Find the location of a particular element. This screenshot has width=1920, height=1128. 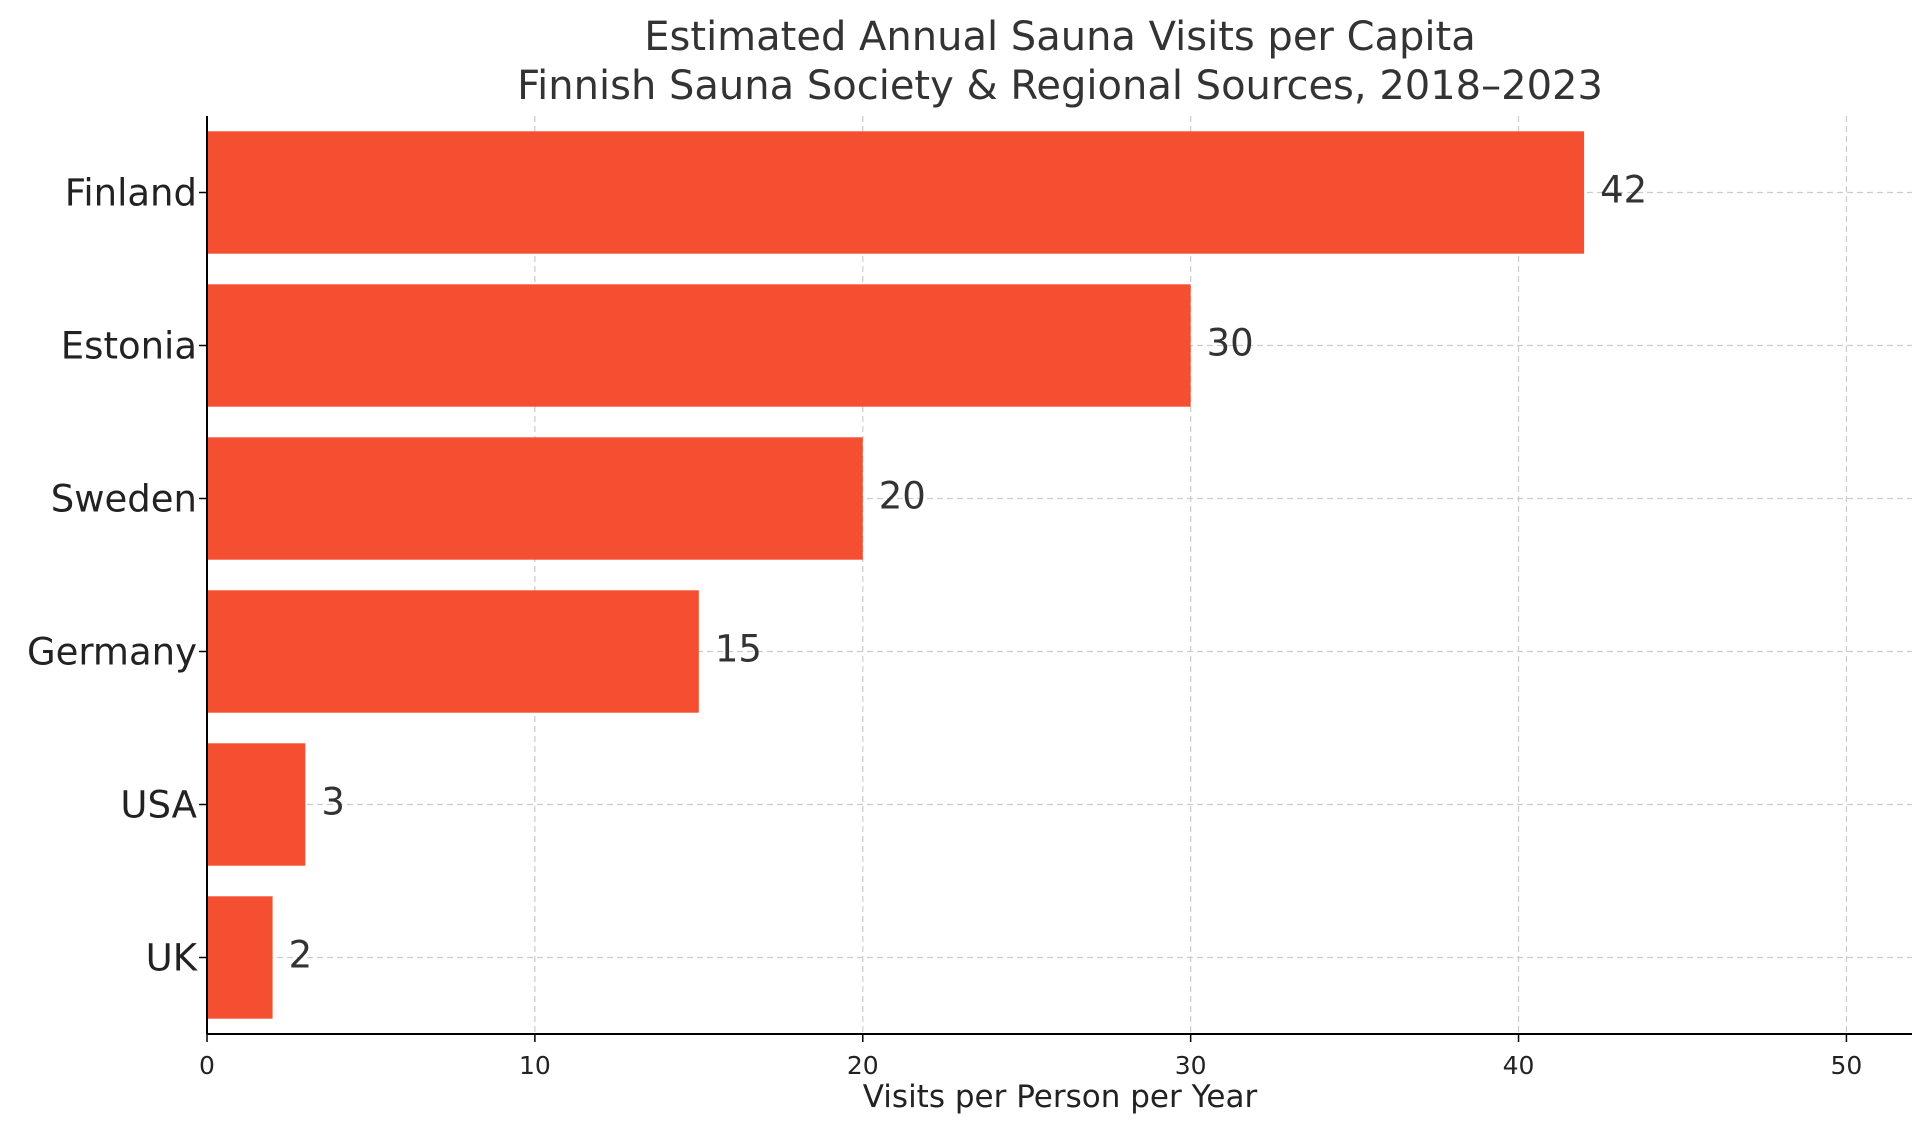

category-label-finland: Finland is located at coordinates (131, 193).